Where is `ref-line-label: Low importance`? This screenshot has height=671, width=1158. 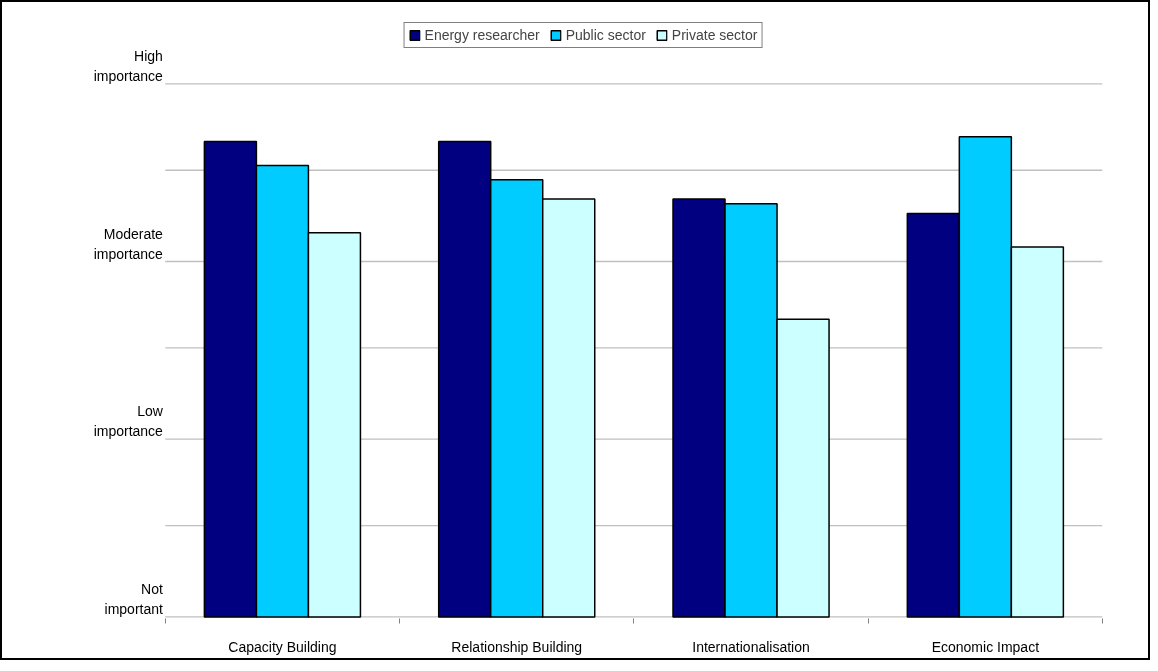
ref-line-label: Low importance is located at coordinates (128, 421).